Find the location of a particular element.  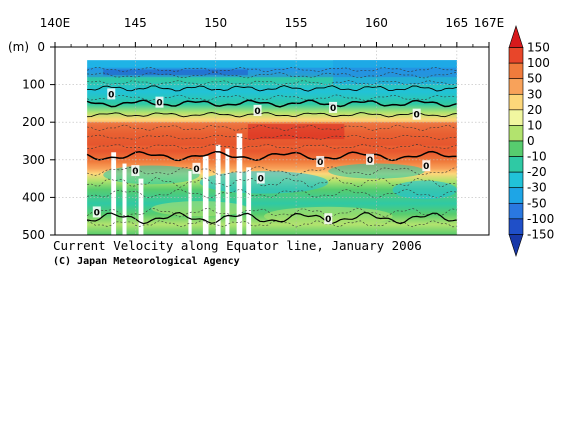

colorbar-label: -20 is located at coordinates (537, 172).